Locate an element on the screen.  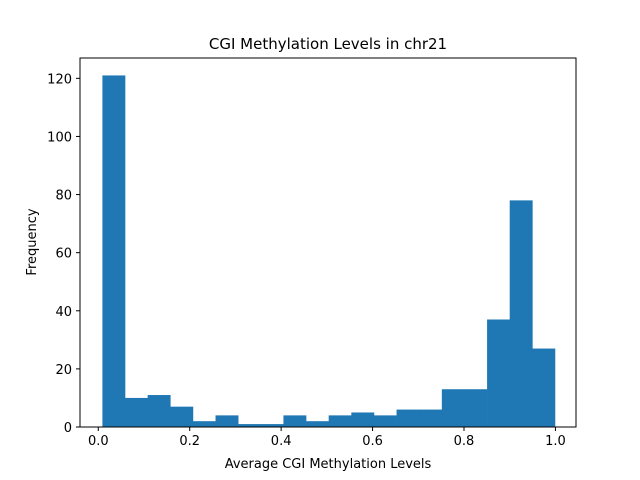
y-tick-label: 20 is located at coordinates (63, 370).